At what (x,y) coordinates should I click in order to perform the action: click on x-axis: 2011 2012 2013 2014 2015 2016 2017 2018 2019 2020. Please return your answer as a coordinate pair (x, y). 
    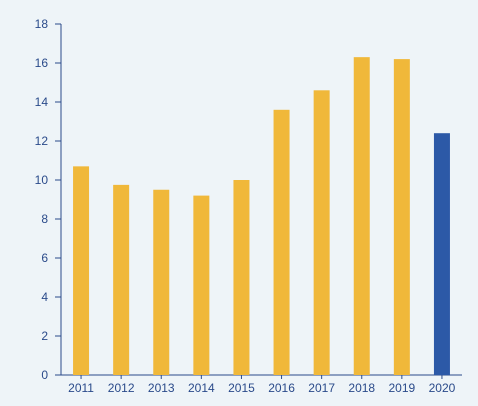
    Looking at the image, I should click on (261, 384).